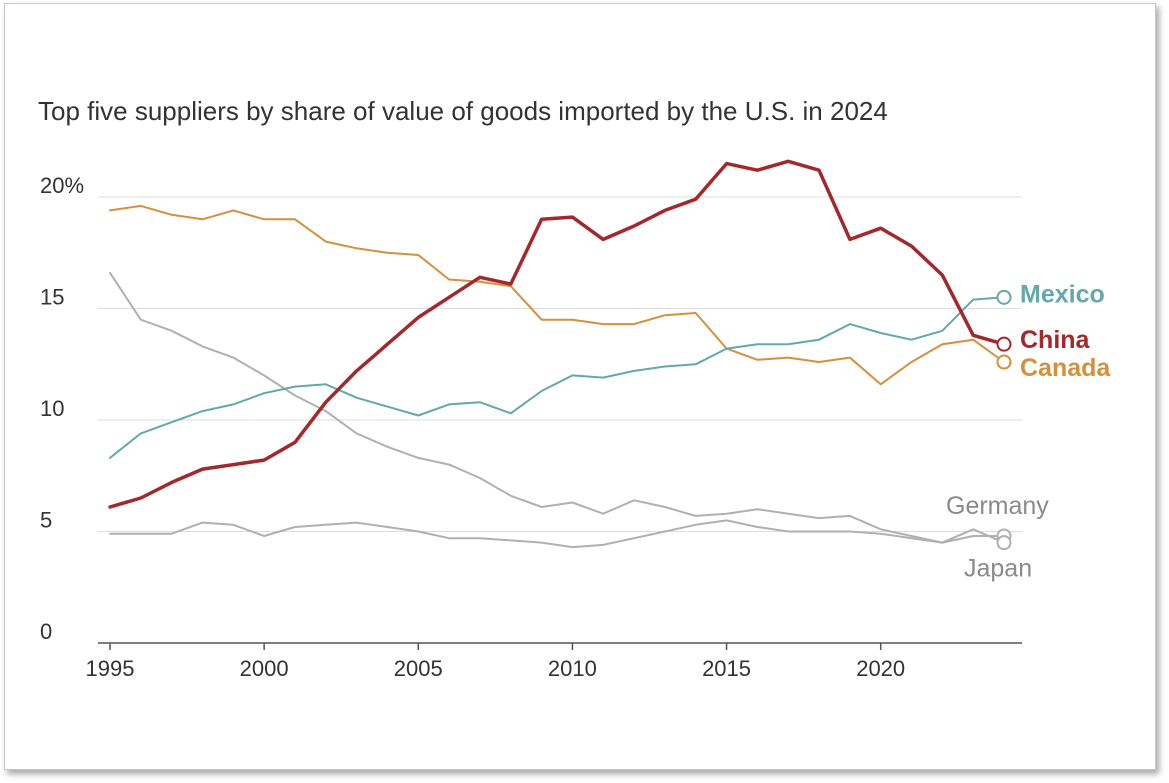 Image resolution: width=1169 pixels, height=783 pixels. Describe the element at coordinates (998, 569) in the screenshot. I see `series-label-japan: Japan` at that location.